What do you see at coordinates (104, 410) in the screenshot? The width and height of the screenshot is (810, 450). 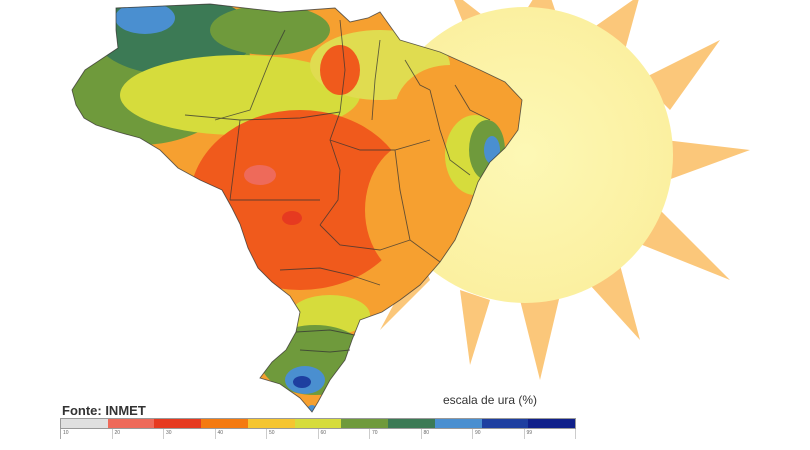 I see `source-label: Fonte: INMET` at bounding box center [104, 410].